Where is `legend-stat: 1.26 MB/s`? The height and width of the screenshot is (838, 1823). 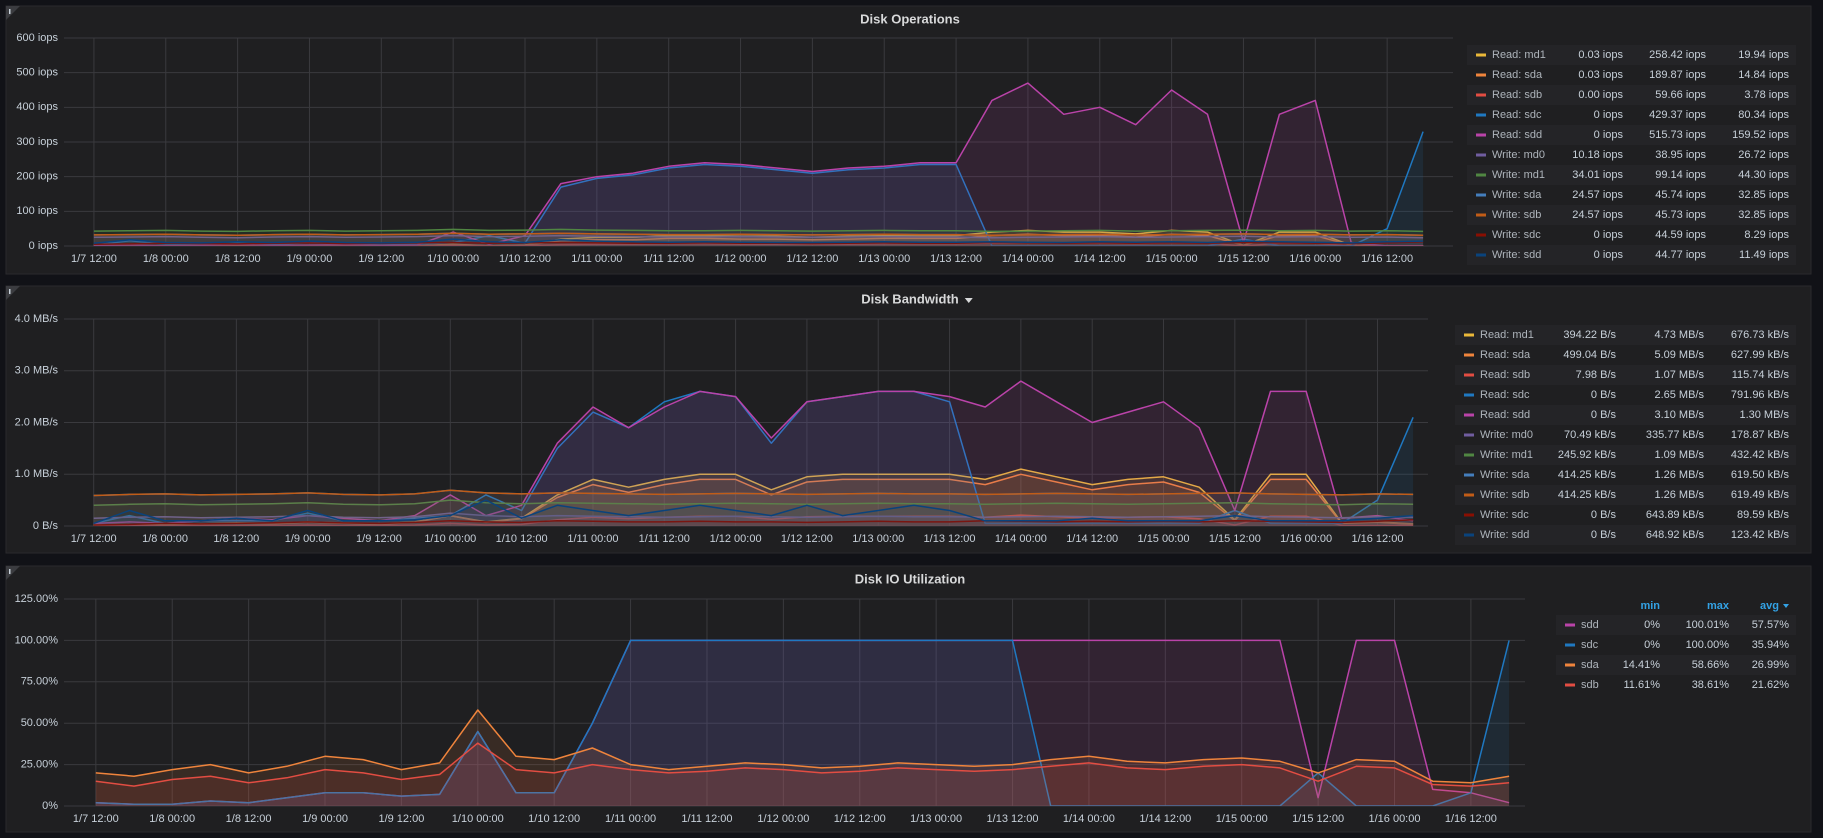 legend-stat: 1.26 MB/s is located at coordinates (1679, 495).